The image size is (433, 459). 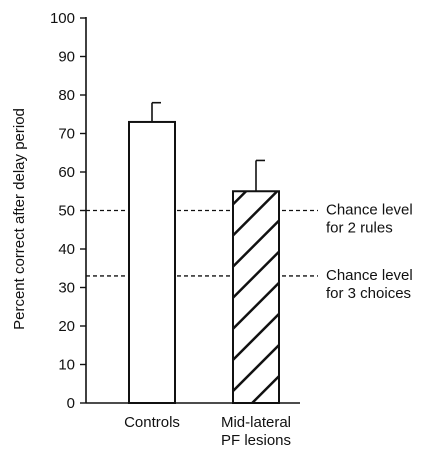 I want to click on y-tick-label-30: 30, so click(x=66, y=288).